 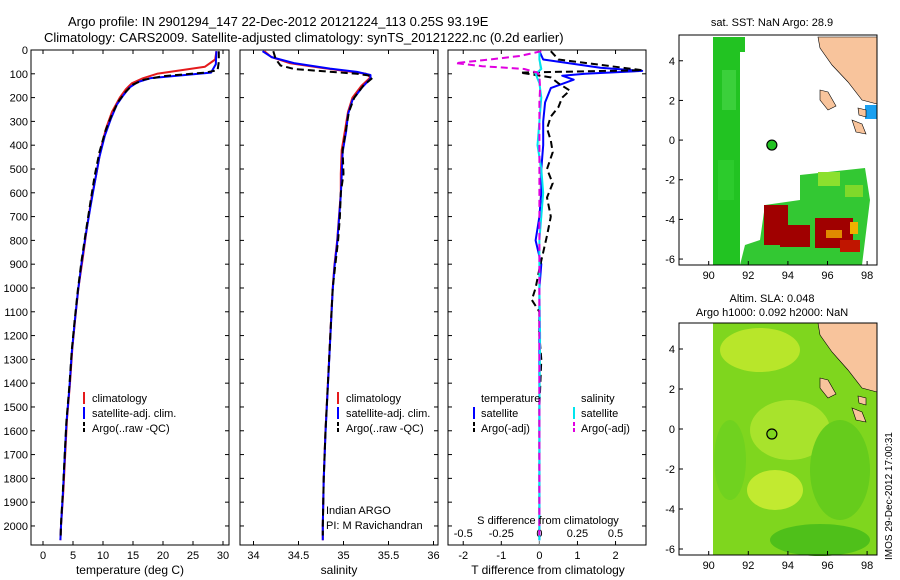 What do you see at coordinates (19, 170) in the screenshot?
I see `y-tick-label: 500` at bounding box center [19, 170].